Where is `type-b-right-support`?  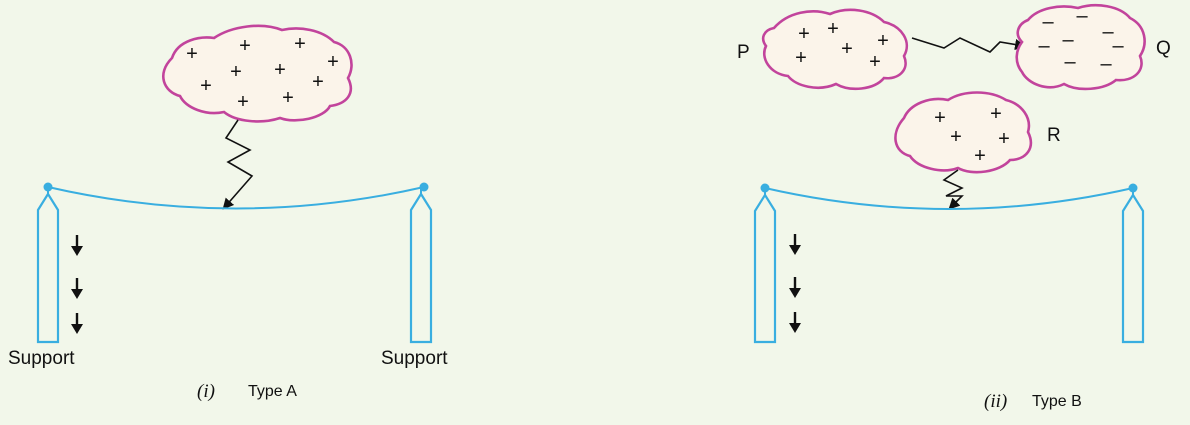 type-b-right-support is located at coordinates (1133, 263).